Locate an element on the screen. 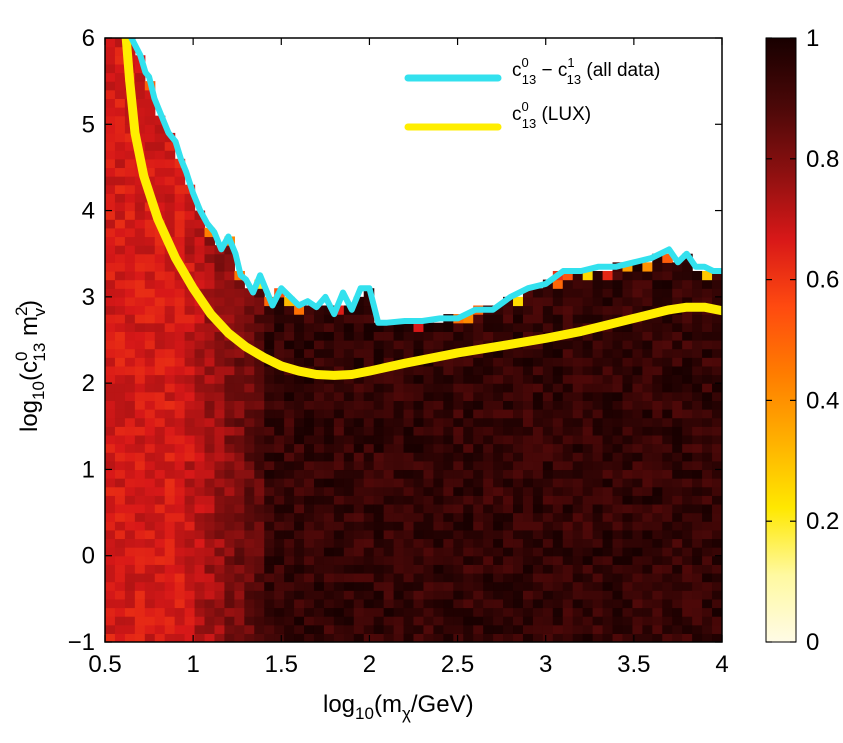  colorbar-ticks: 00.20.40.60.81 is located at coordinates (802, 340).